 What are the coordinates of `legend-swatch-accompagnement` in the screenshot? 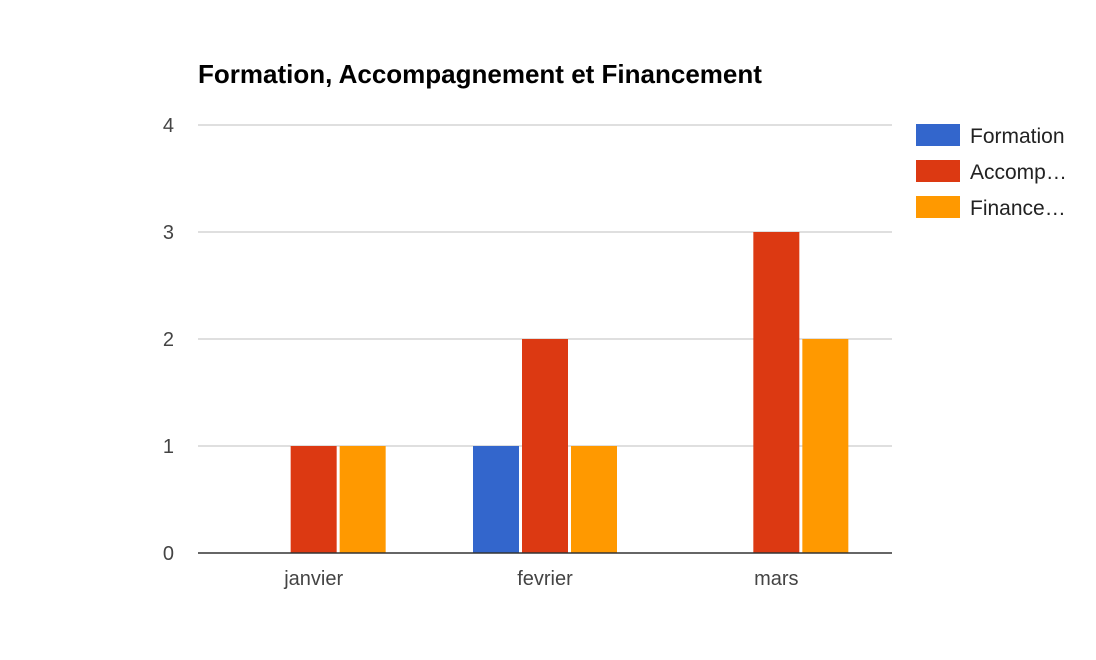 It's located at (938, 171).